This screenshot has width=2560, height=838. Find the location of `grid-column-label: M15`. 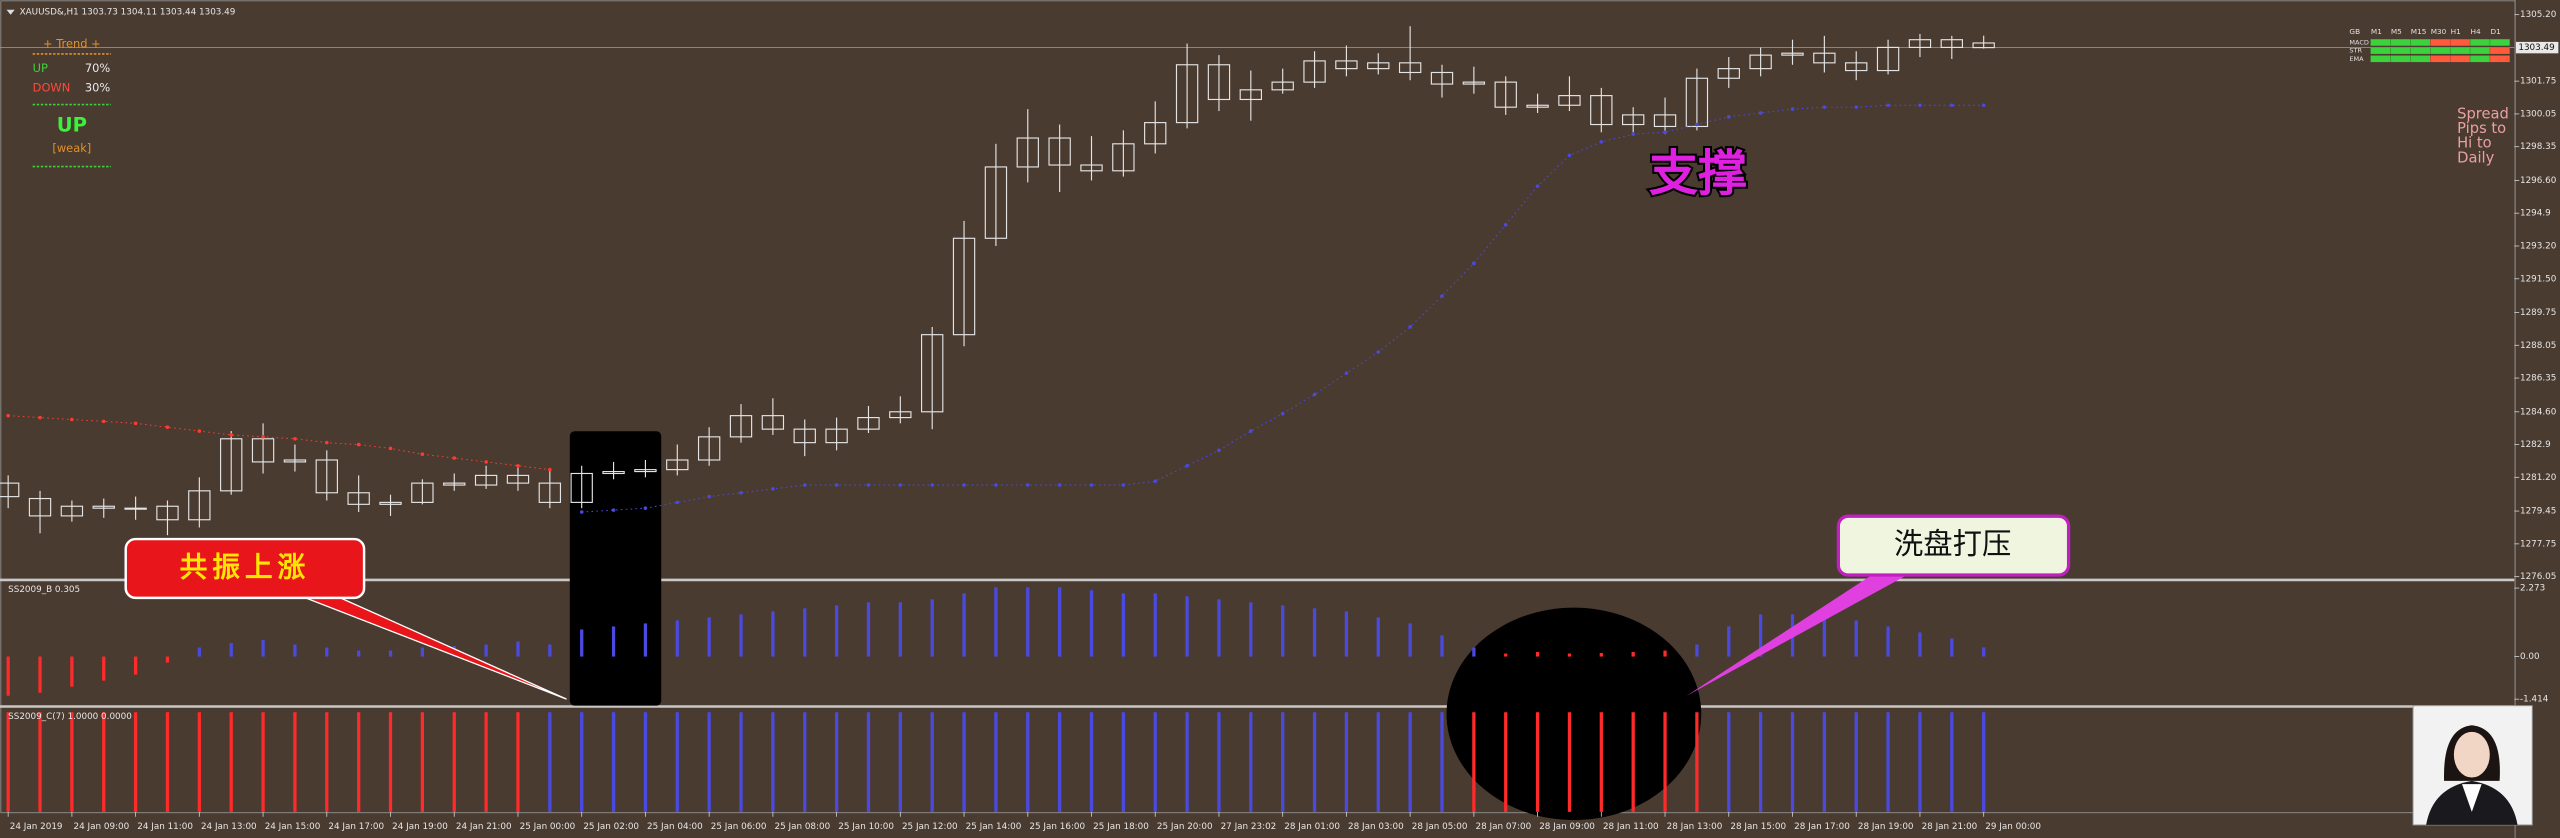

grid-column-label: M15 is located at coordinates (2419, 31).